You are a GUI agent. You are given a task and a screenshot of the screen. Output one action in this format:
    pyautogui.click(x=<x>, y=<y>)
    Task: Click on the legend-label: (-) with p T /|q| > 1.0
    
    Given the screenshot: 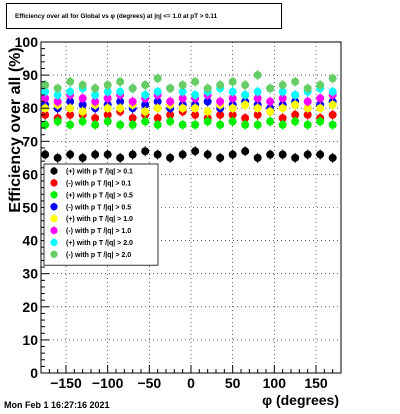 What is the action you would take?
    pyautogui.click(x=98, y=231)
    